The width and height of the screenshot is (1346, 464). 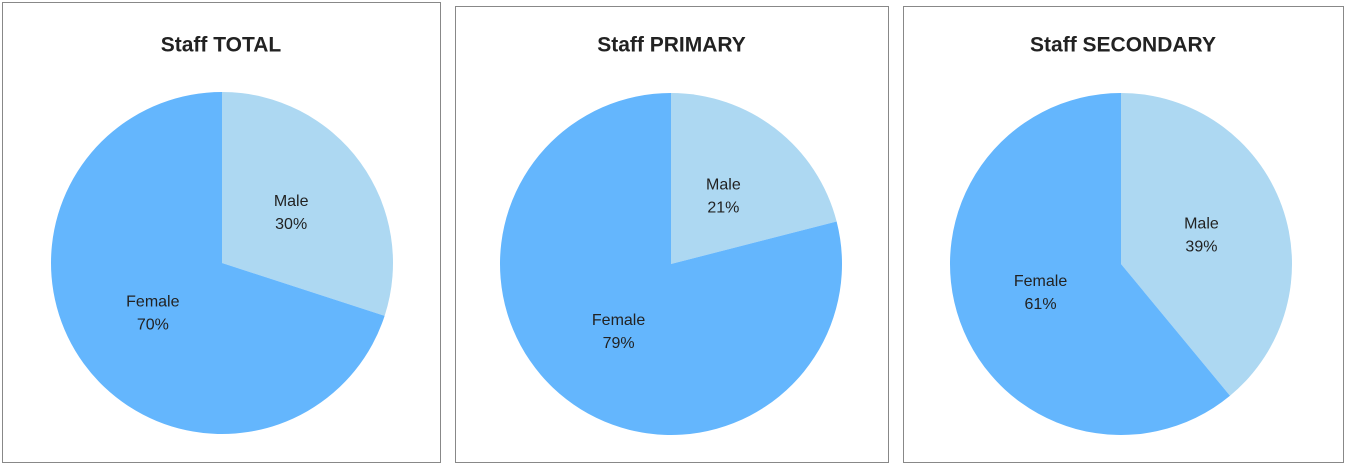 I want to click on slice-value-label: 70%, so click(x=153, y=324).